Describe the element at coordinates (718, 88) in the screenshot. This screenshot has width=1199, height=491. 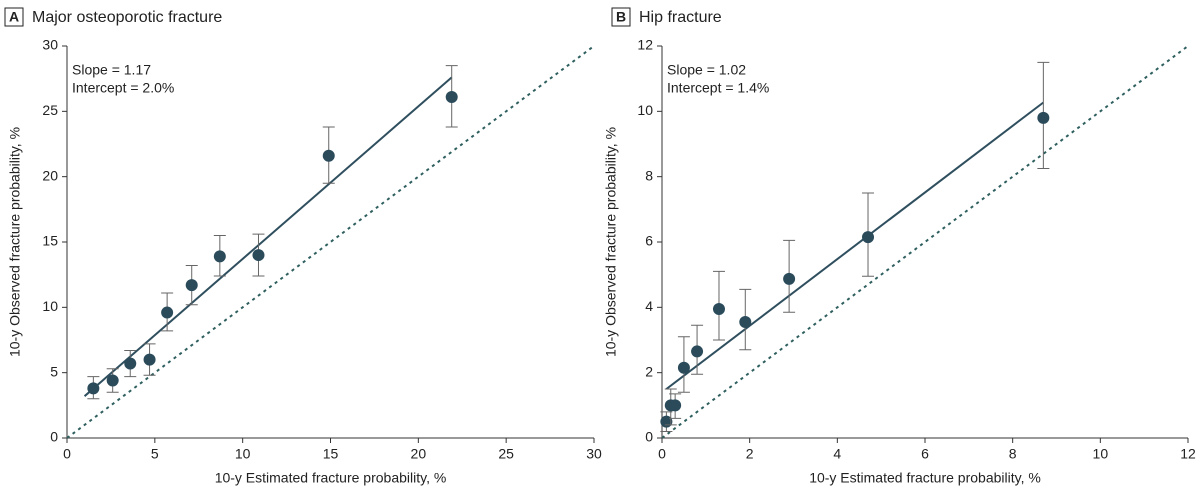
I see `annotation: Intercept = 1.4%` at that location.